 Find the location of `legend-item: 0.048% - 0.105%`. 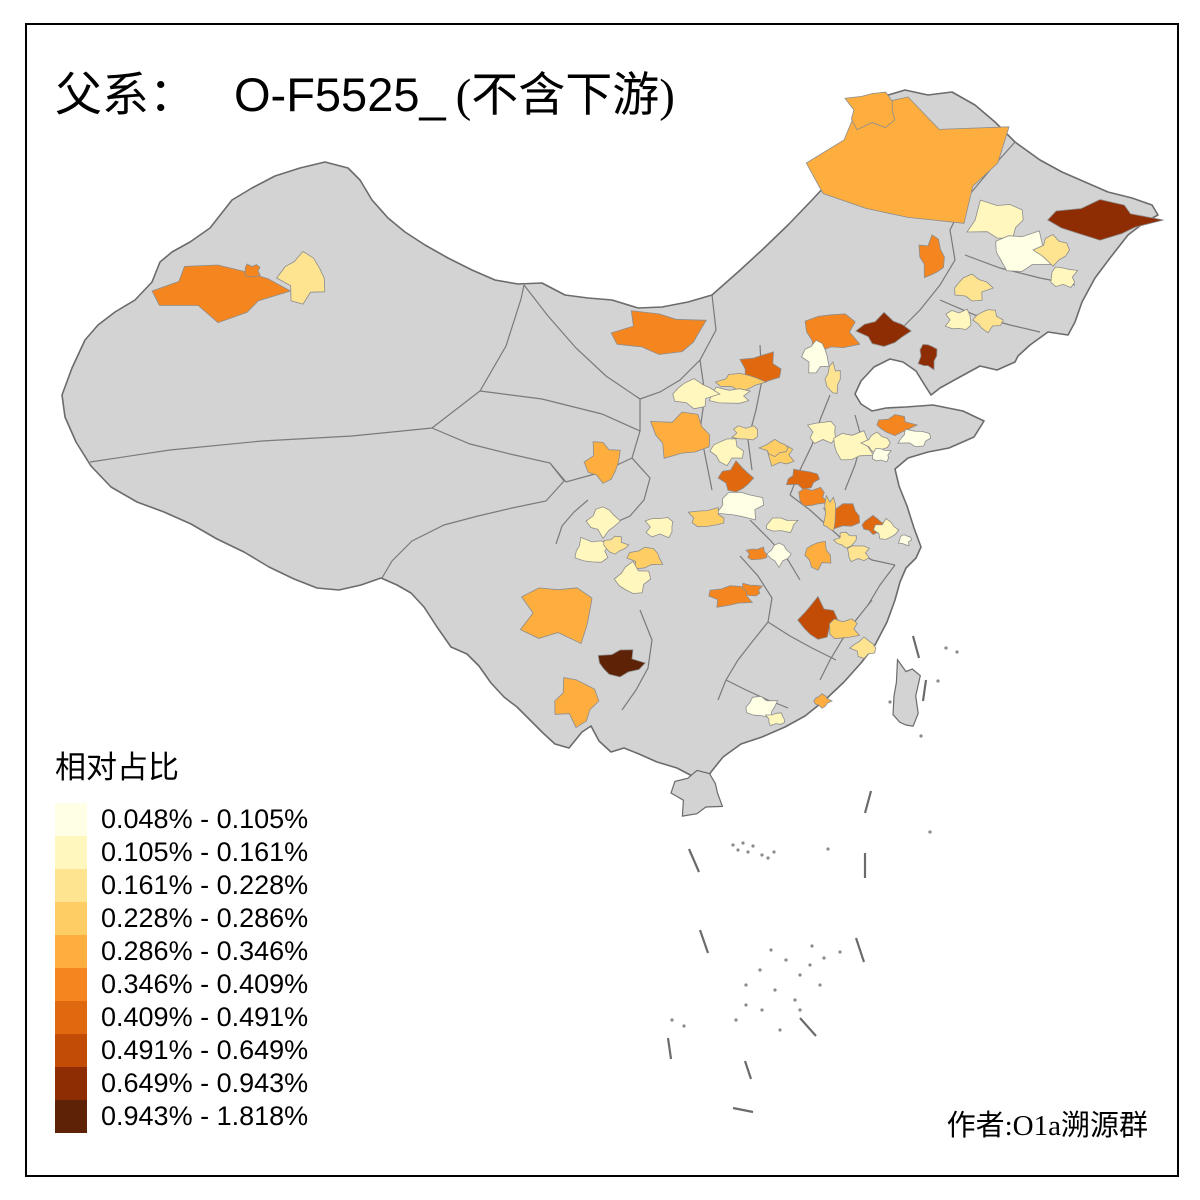

legend-item: 0.048% - 0.105% is located at coordinates (181, 819).